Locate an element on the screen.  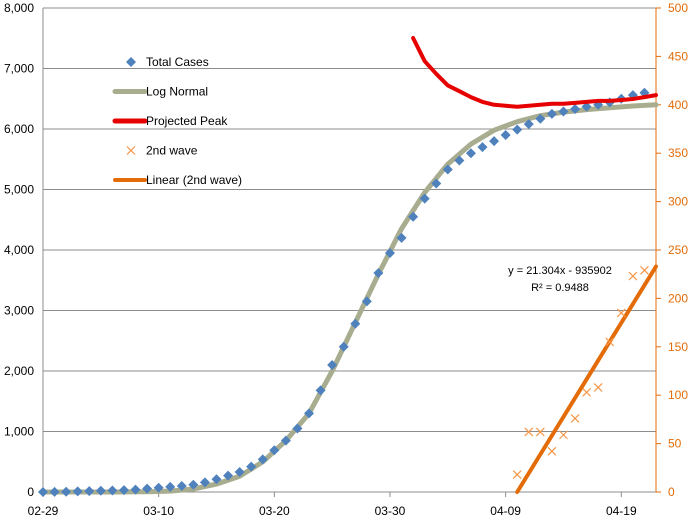
y-left-tick-label: 6,000 is located at coordinates (19, 129).